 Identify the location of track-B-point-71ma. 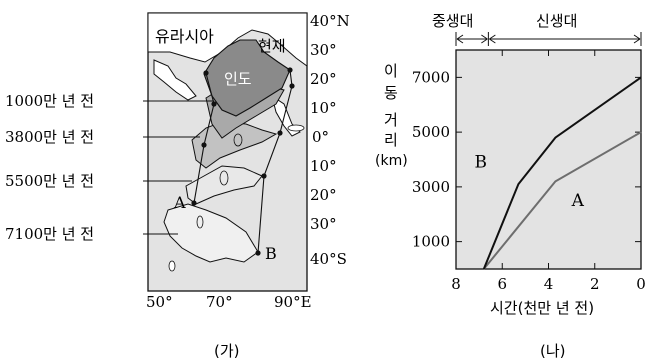
(258, 253).